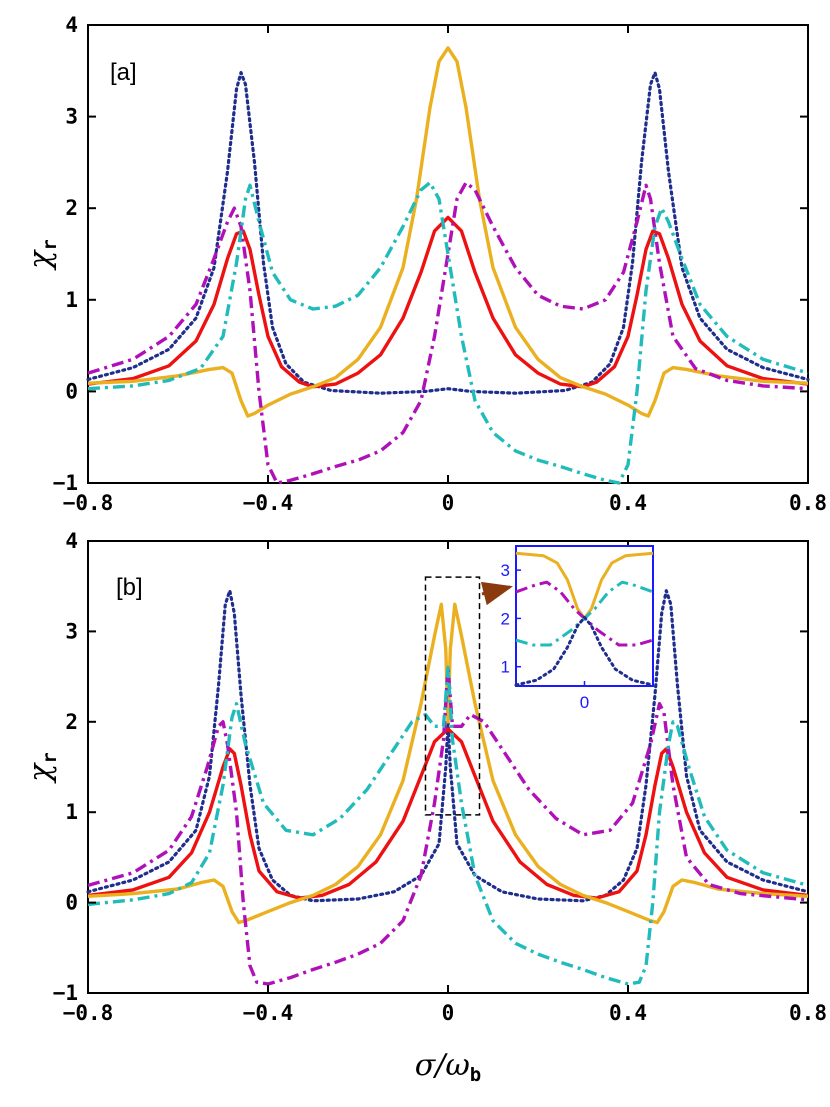  What do you see at coordinates (65, 993) in the screenshot?
I see `panel-b-ytick-label: −1` at bounding box center [65, 993].